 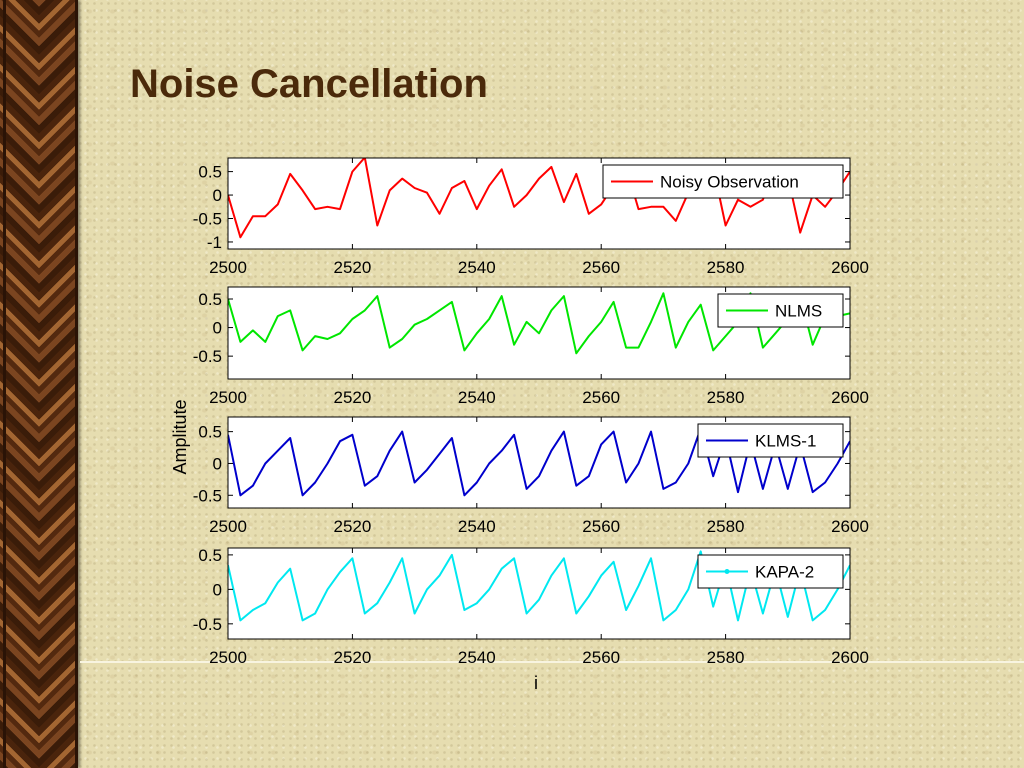 I want to click on legend-kapa-2: KAPA-2, so click(x=770, y=571).